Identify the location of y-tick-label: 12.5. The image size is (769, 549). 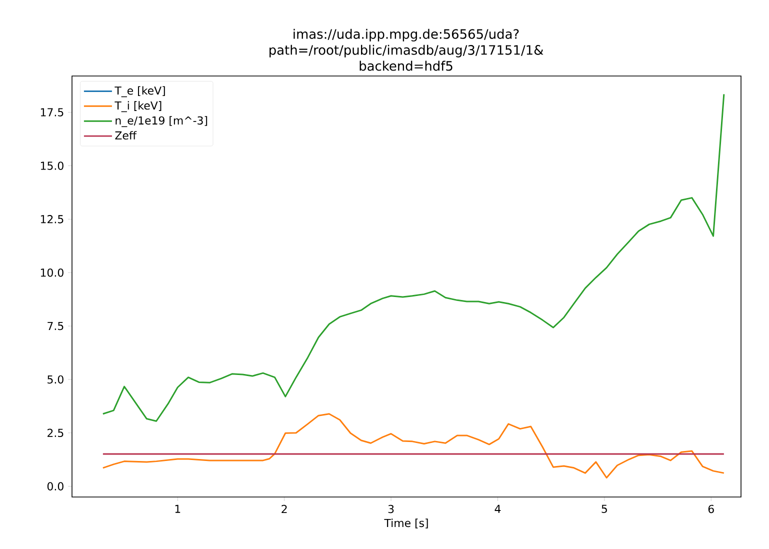
(52, 219).